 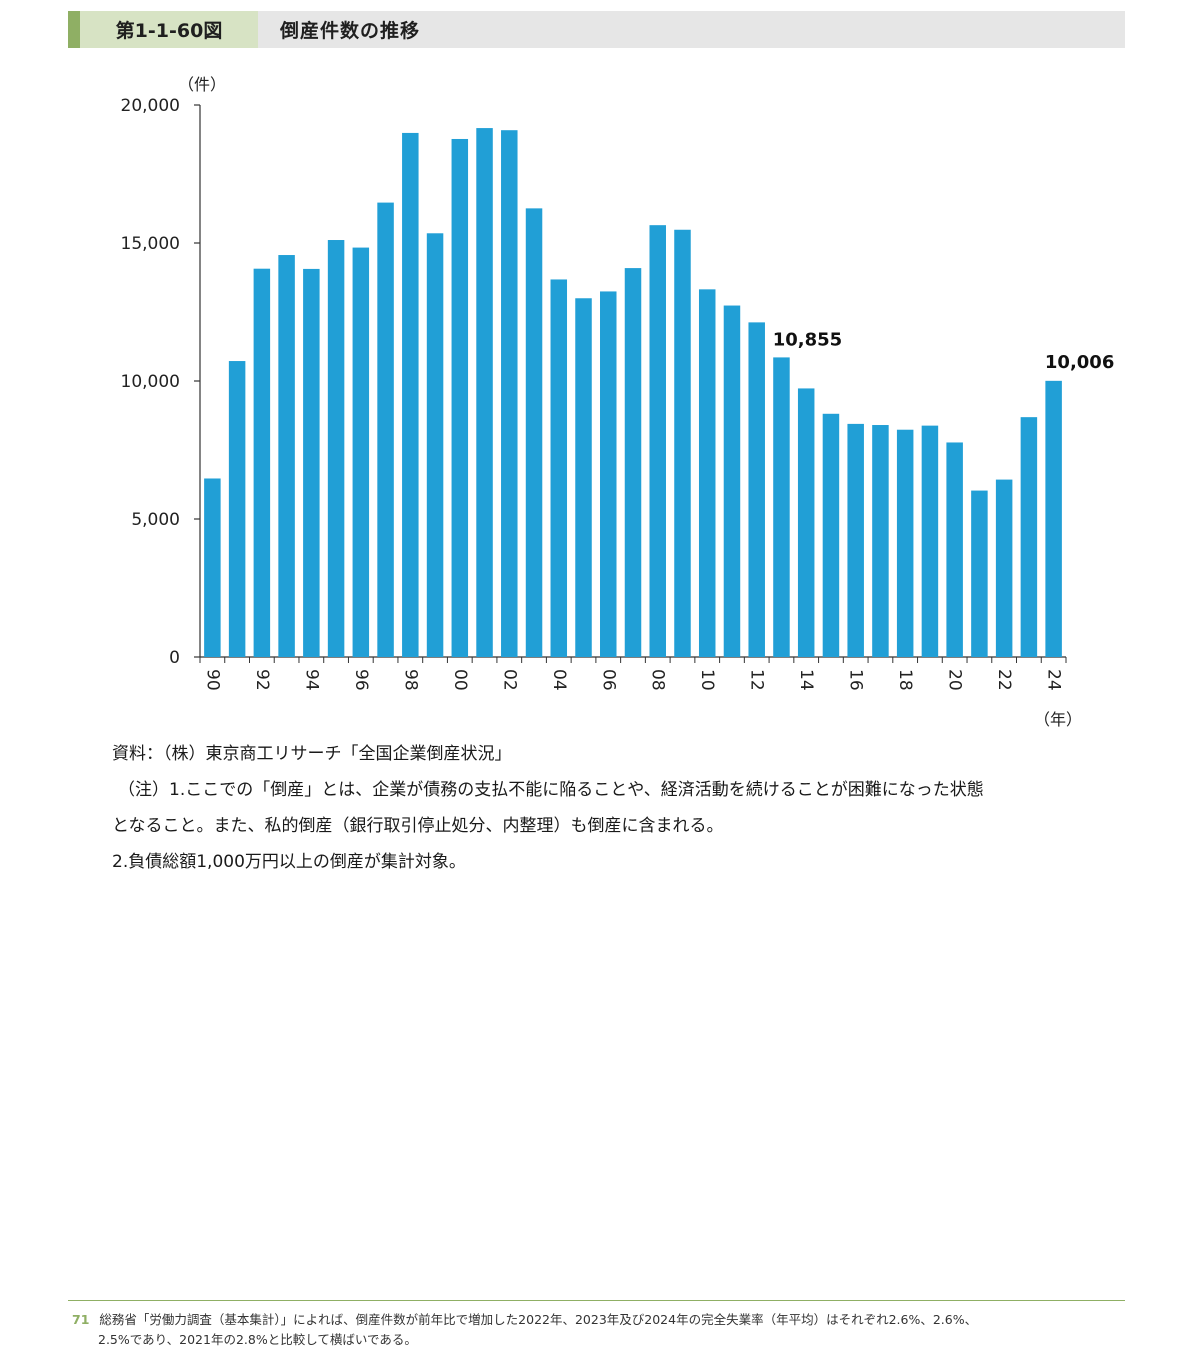 I want to click on x-tick-label-16: 16, so click(x=856, y=680).